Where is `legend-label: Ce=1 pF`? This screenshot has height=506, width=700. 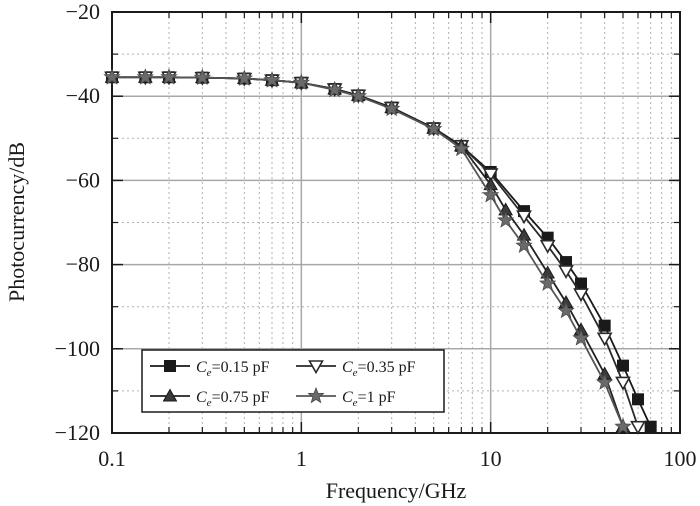
legend-label: Ce=1 pF is located at coordinates (369, 399).